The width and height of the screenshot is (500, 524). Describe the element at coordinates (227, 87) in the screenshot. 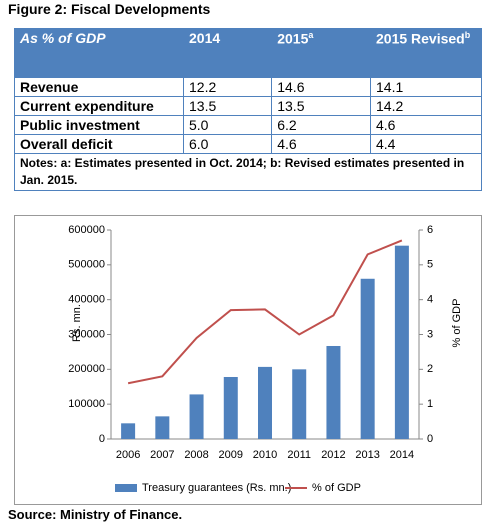

I see `cell: 12.2` at that location.